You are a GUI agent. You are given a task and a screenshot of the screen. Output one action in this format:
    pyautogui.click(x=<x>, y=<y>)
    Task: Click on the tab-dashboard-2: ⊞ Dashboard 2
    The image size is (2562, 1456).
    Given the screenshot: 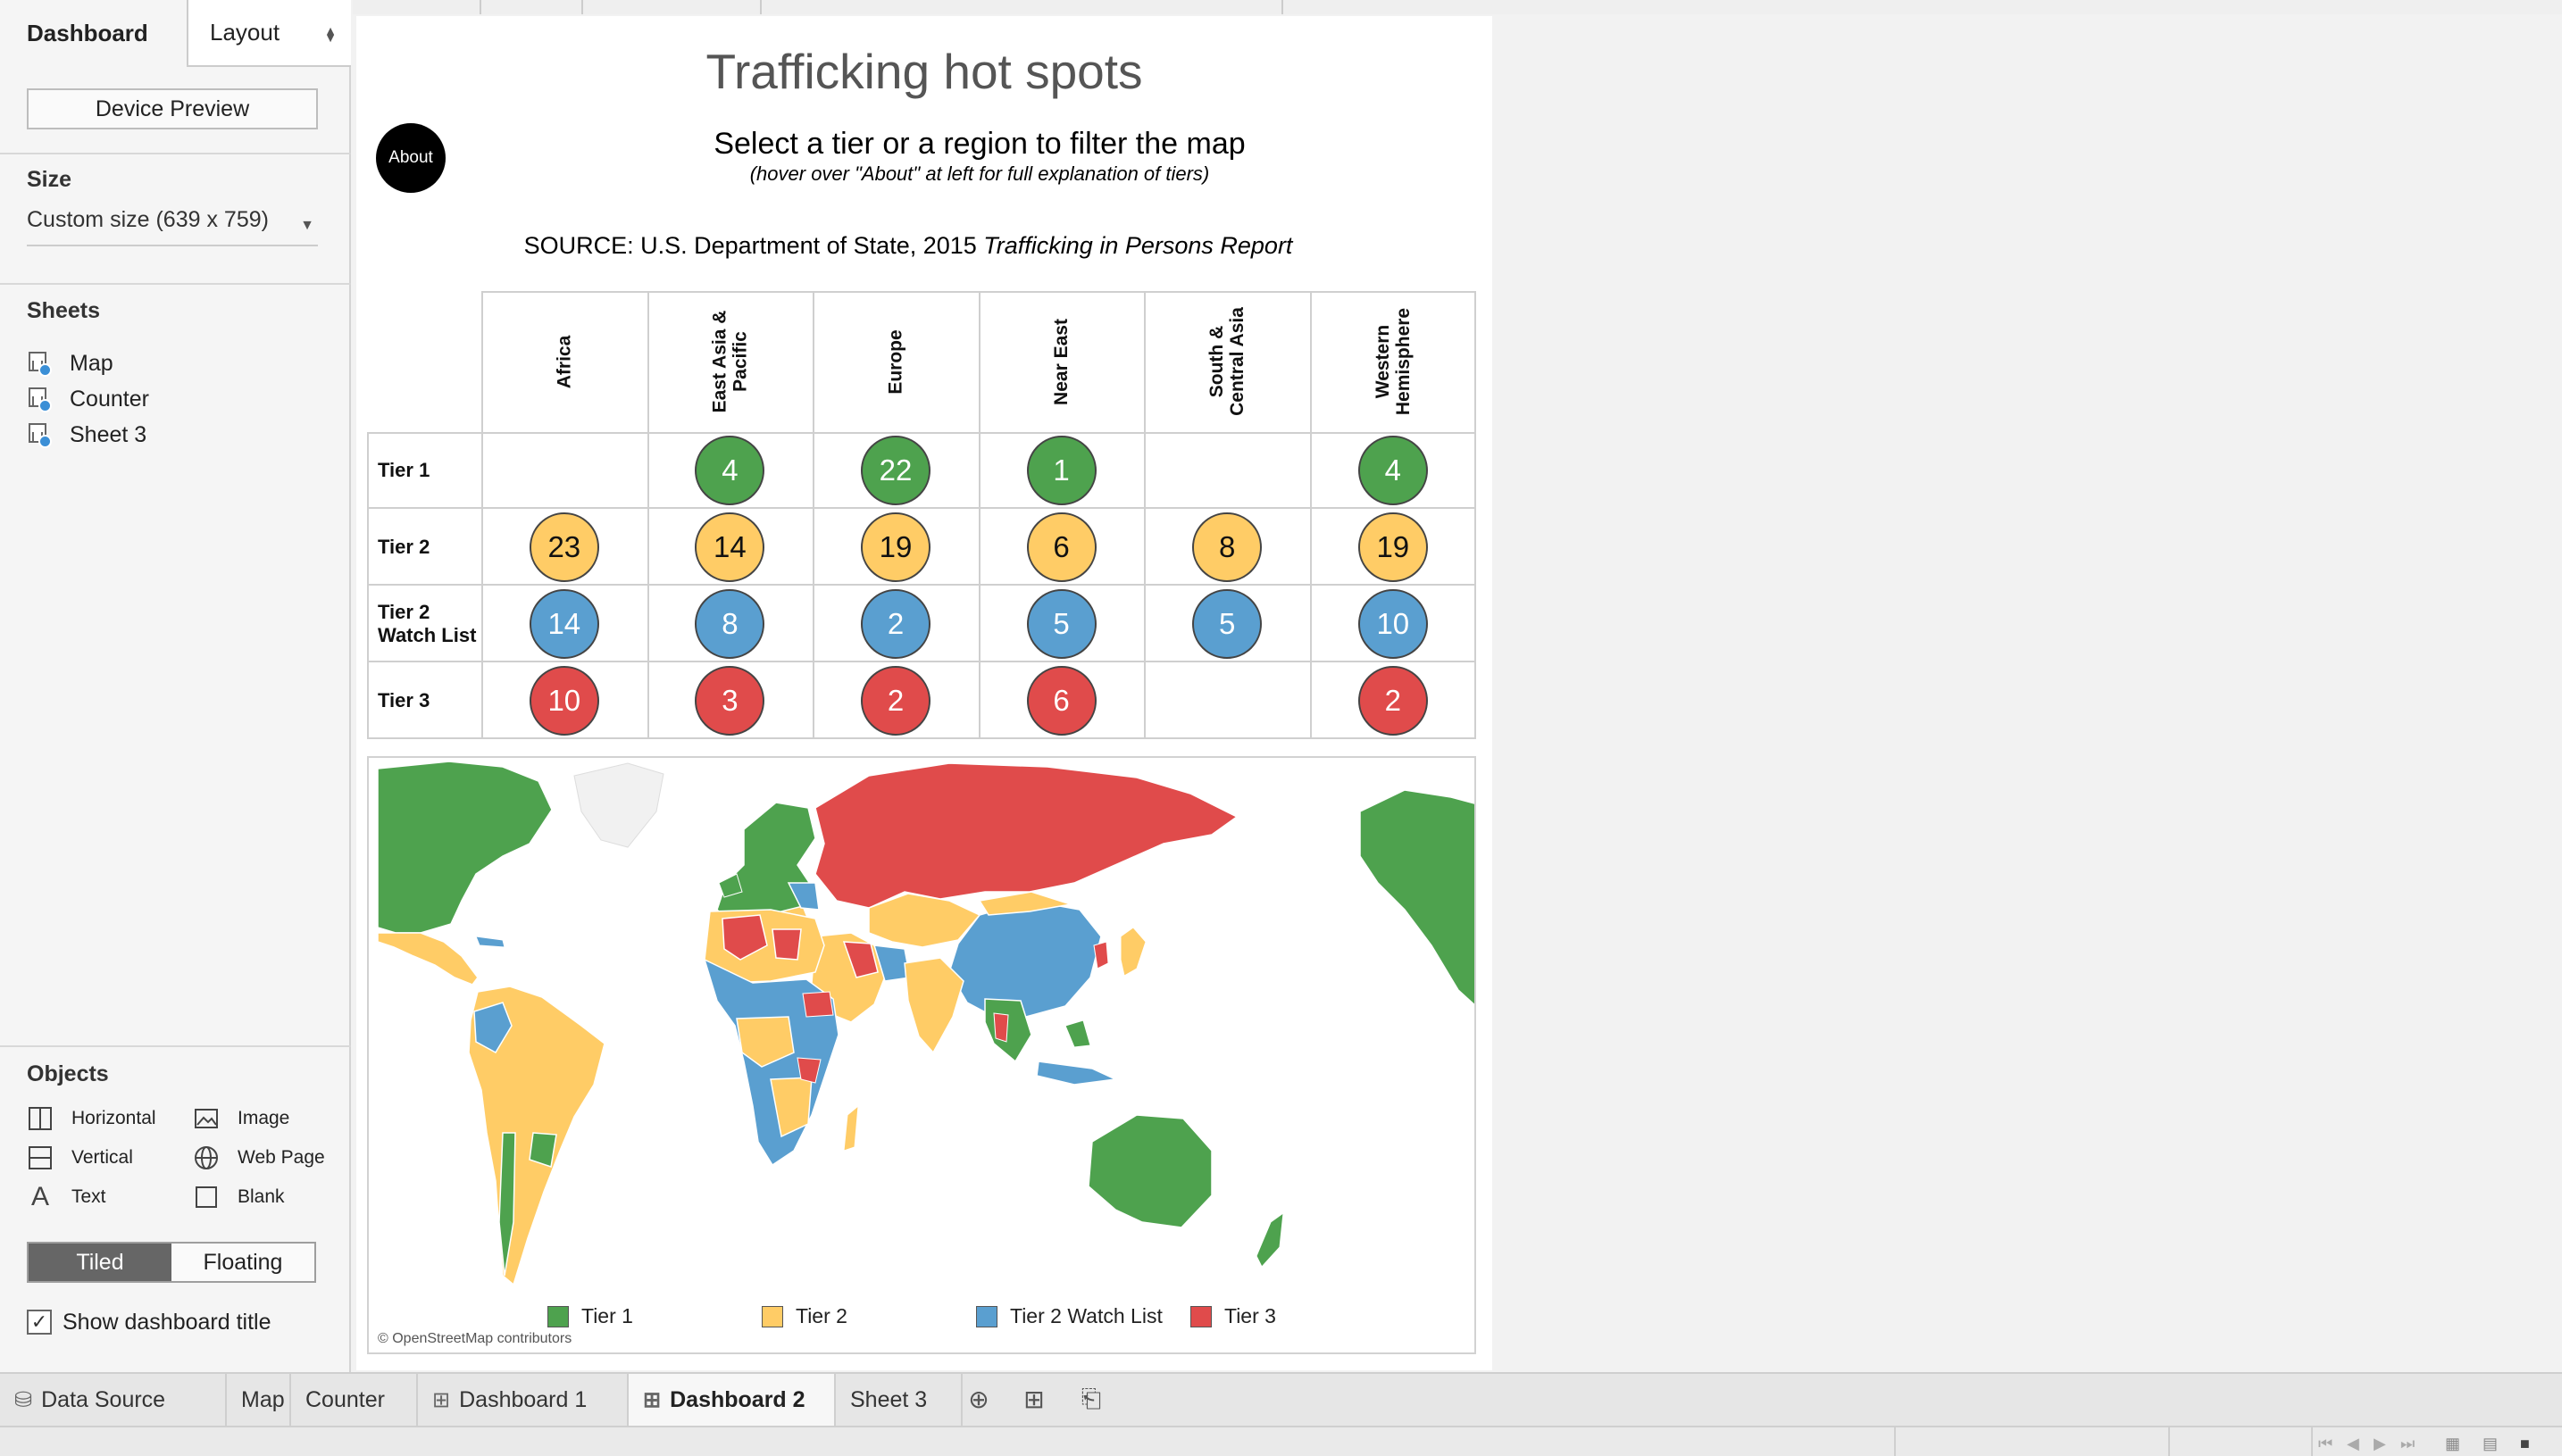 What is the action you would take?
    pyautogui.click(x=732, y=1400)
    